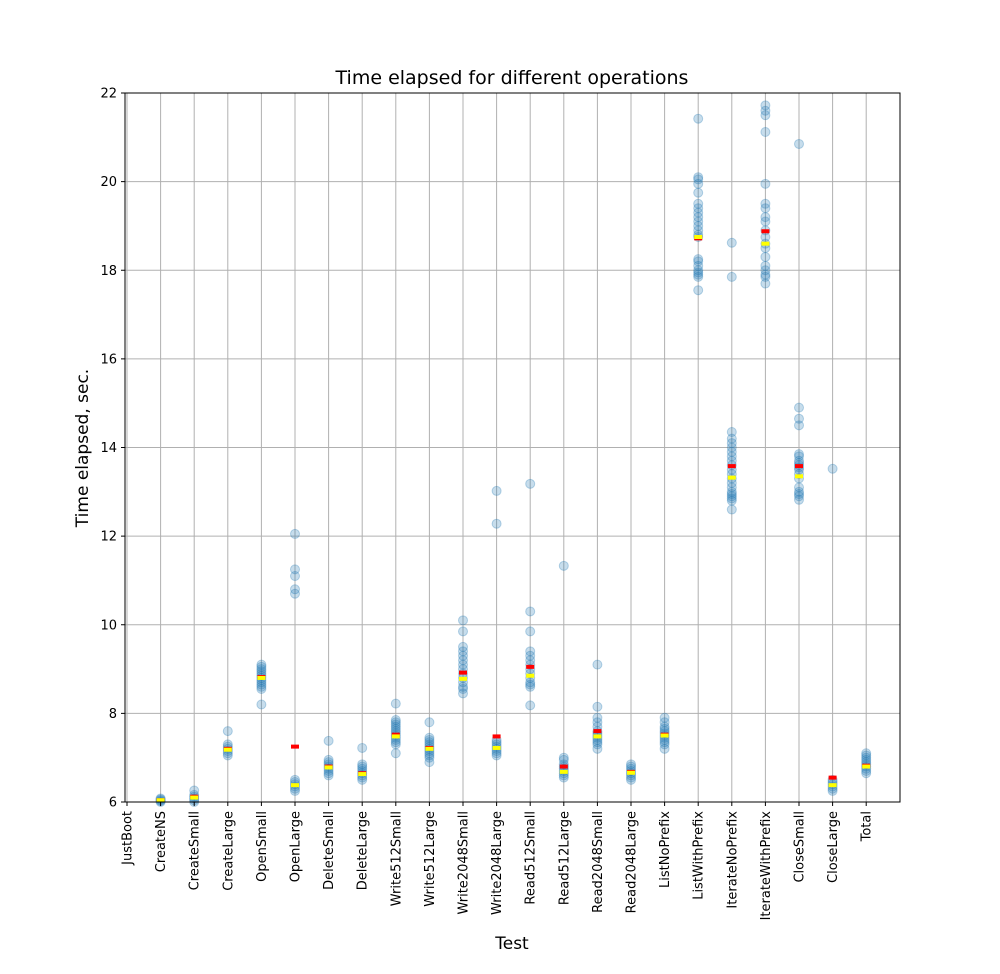 Image resolution: width=1000 pixels, height=974 pixels. Describe the element at coordinates (83, 448) in the screenshot. I see `y-axis-label: Time elapsed, sec.` at that location.